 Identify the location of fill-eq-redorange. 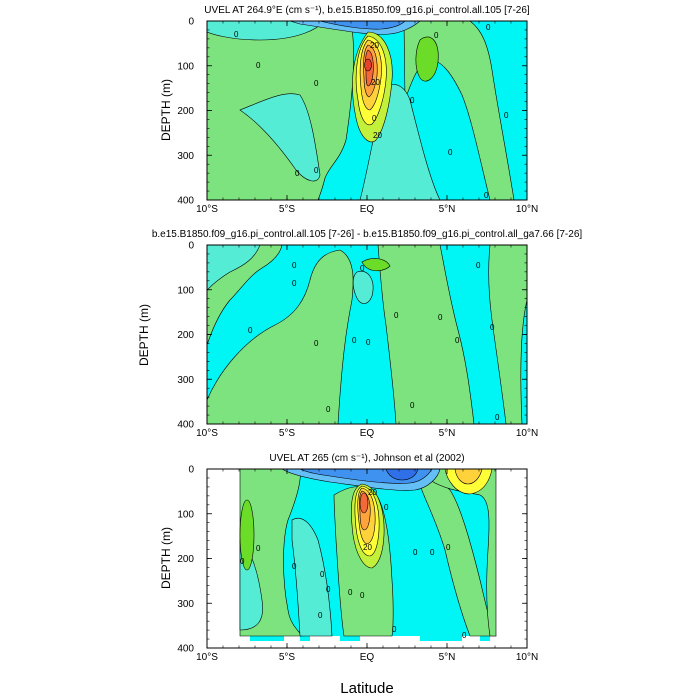
(364, 503).